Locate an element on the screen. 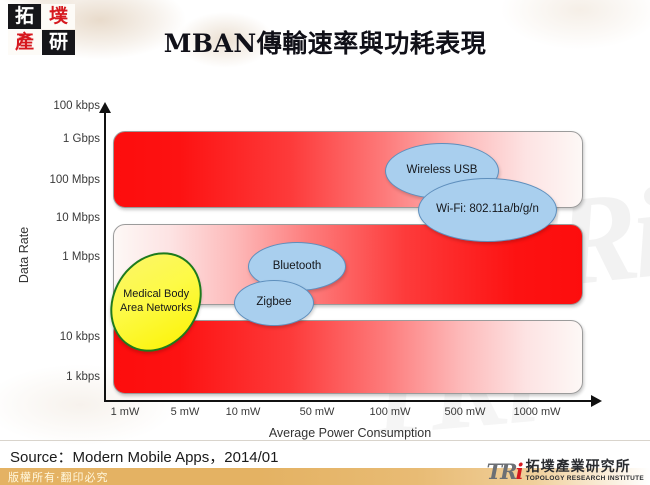 The height and width of the screenshot is (485, 650). y-tick-1-mbps: 1 Mbps is located at coordinates (81, 257).